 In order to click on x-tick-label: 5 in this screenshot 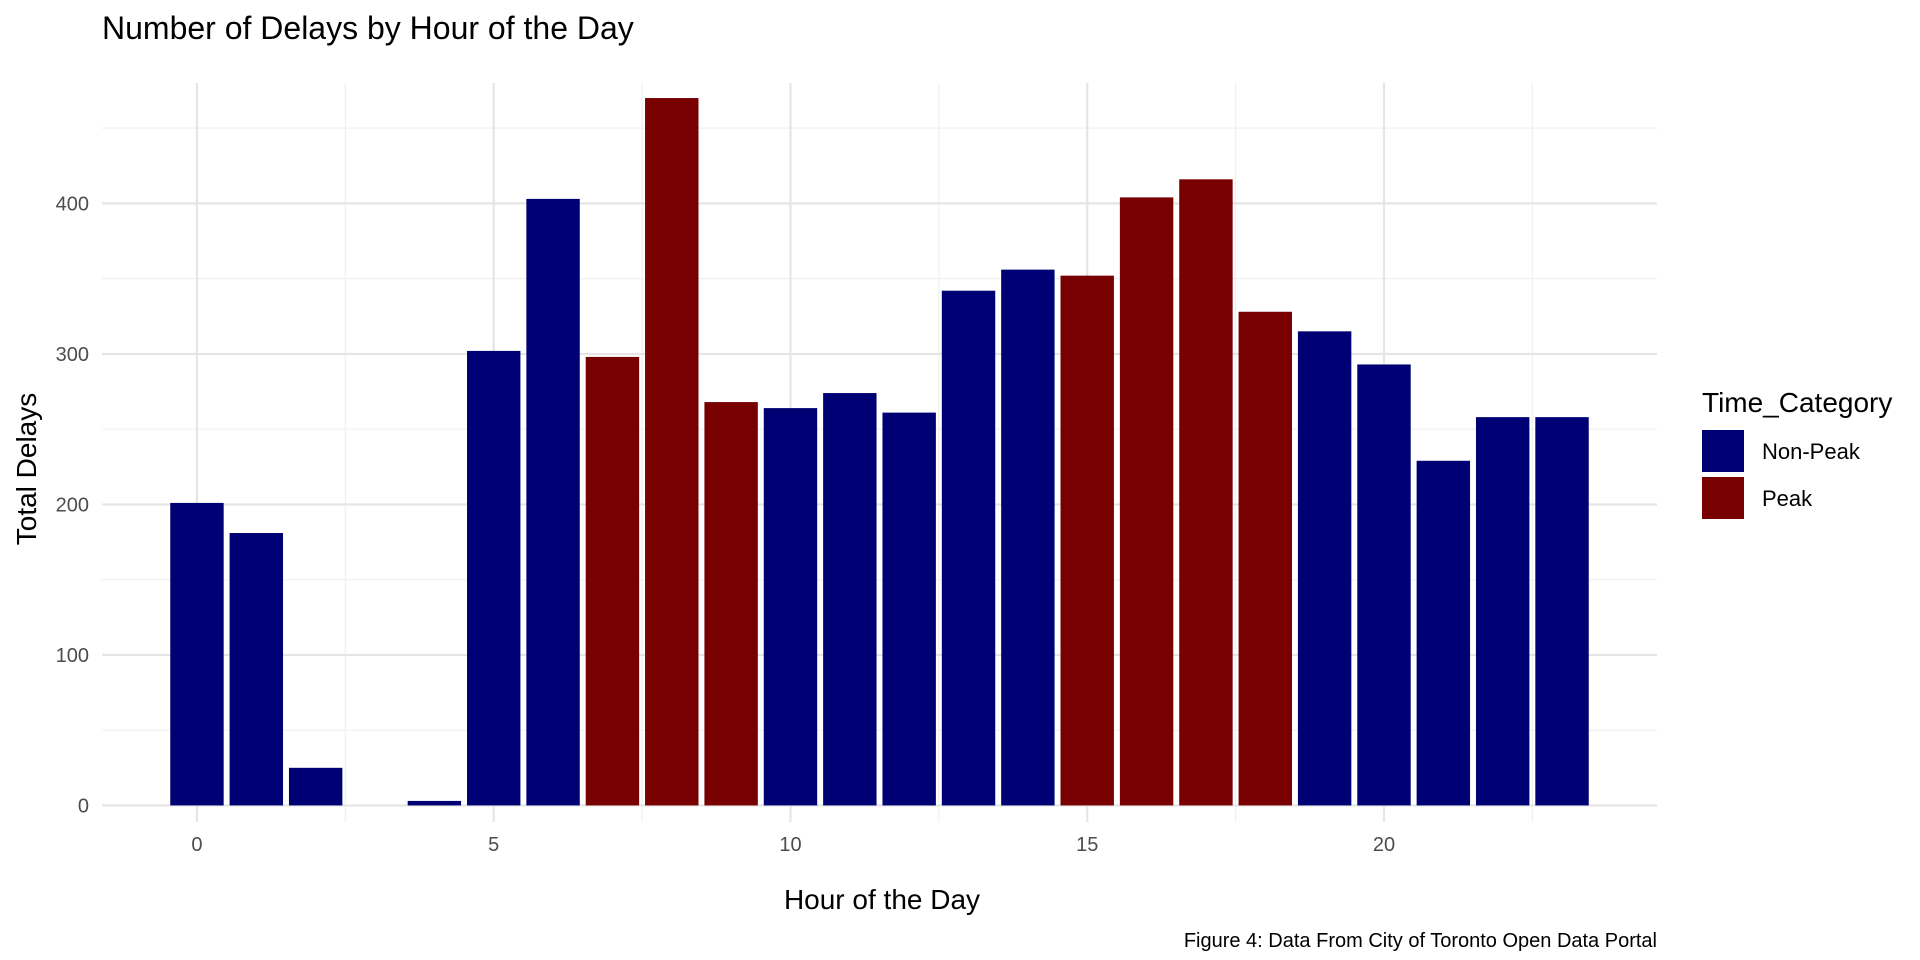, I will do `click(493, 845)`.